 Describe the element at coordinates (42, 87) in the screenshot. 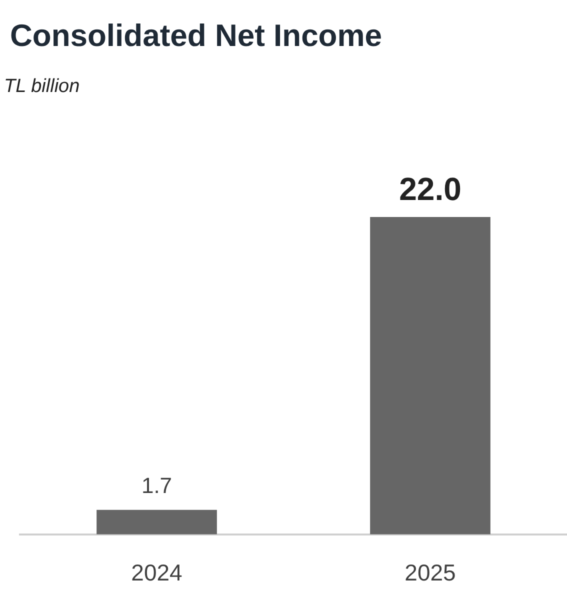

I see `chart-subtitle: TL billion` at that location.